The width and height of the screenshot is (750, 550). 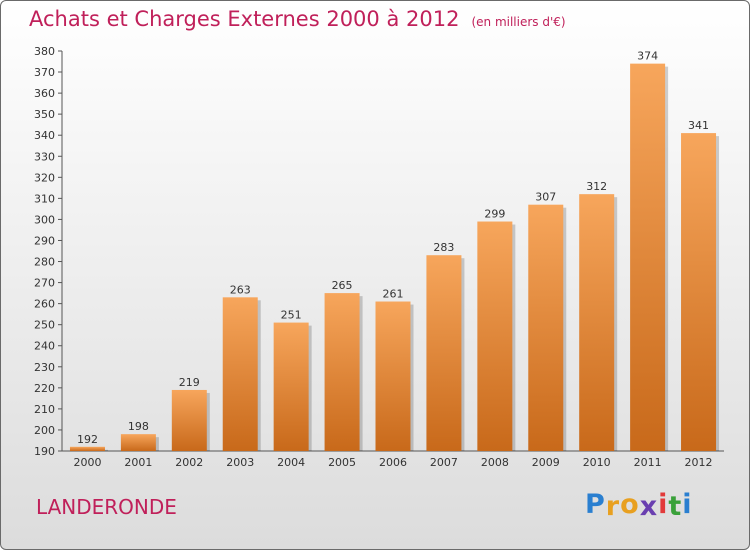 I want to click on y-tick-label: 320, so click(x=44, y=177).